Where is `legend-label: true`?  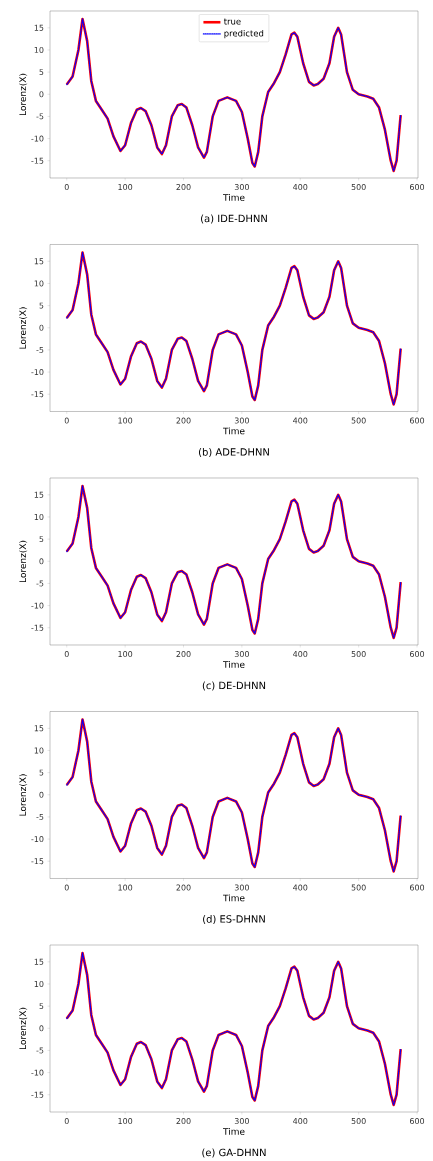
legend-label: true is located at coordinates (232, 21).